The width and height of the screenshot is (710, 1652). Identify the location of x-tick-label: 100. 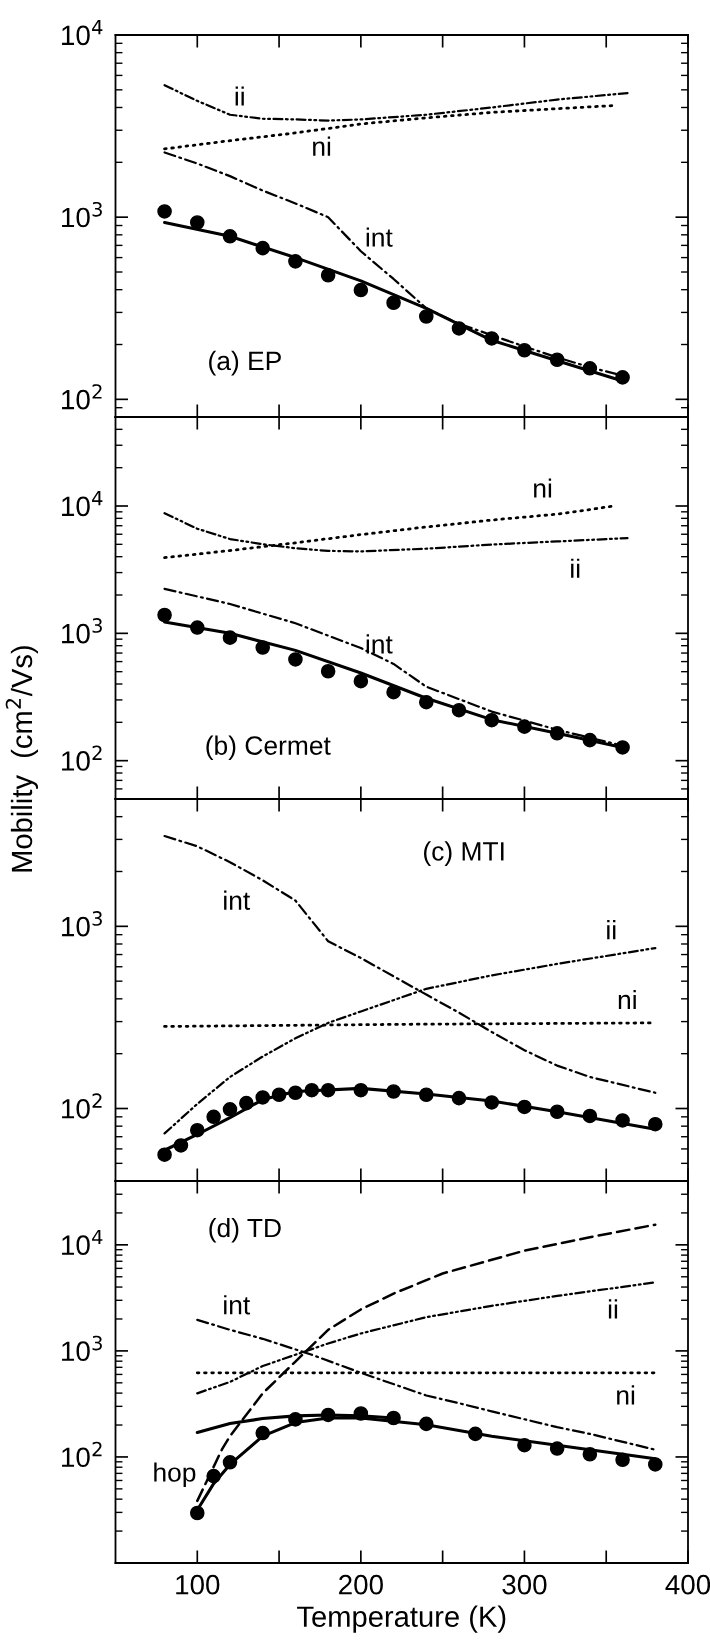
(198, 1584).